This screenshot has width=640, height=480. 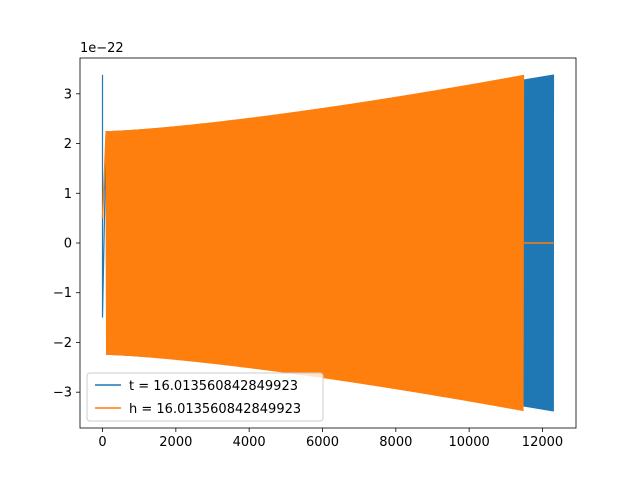 I want to click on y-tick-label: 1, so click(x=68, y=194).